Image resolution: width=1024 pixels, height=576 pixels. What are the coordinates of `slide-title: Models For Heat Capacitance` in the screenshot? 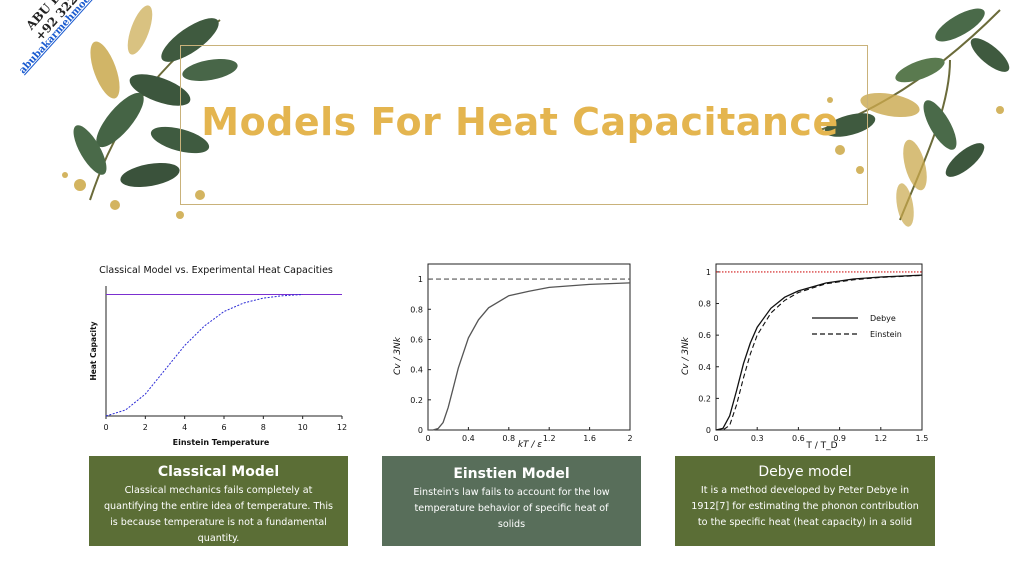 It's located at (520, 122).